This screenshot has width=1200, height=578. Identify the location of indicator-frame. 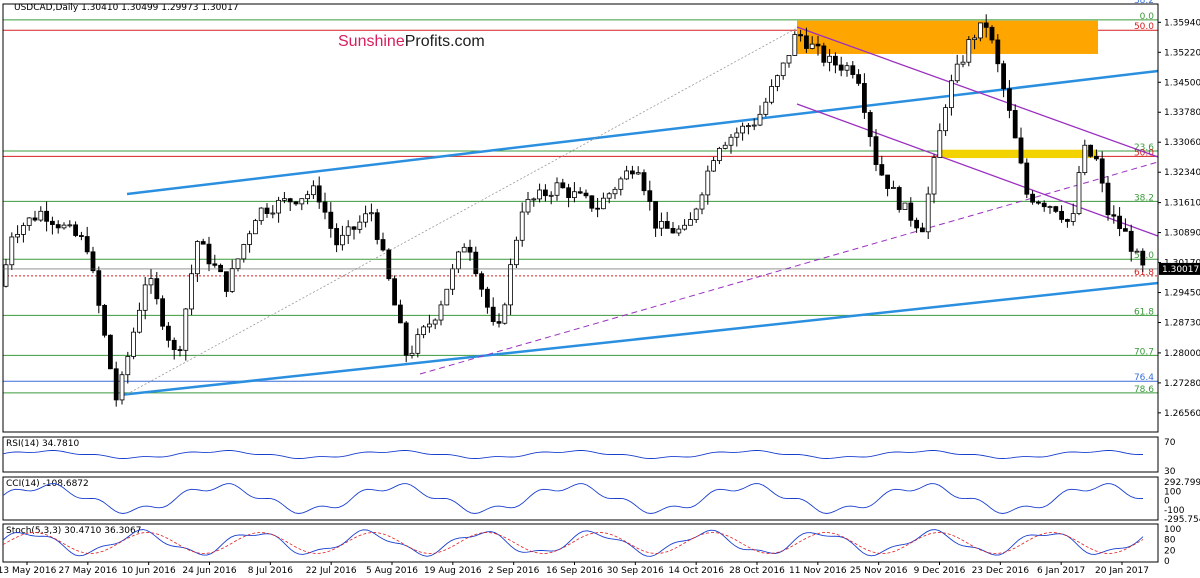
(580, 543).